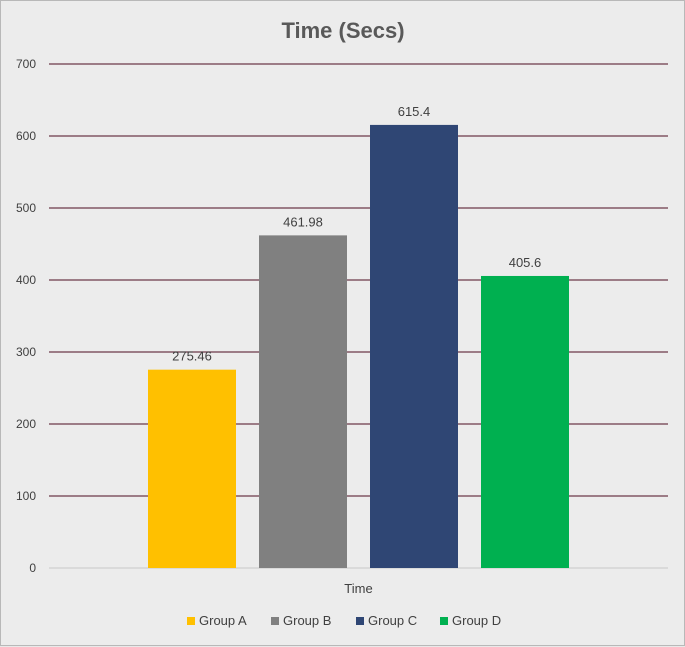  I want to click on legend-item-group-b: Group B, so click(301, 620).